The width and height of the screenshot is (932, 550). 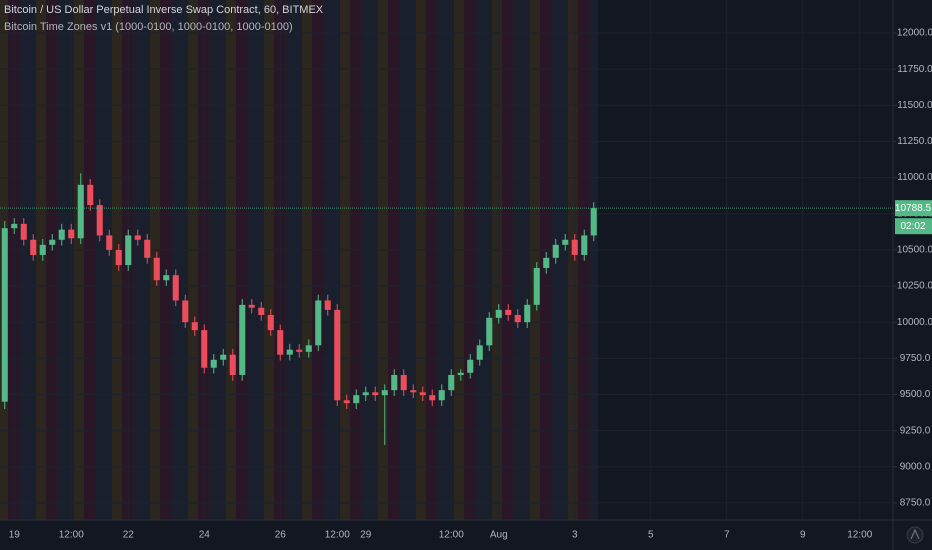 What do you see at coordinates (914, 141) in the screenshot?
I see `y-tick-label: 11250.0` at bounding box center [914, 141].